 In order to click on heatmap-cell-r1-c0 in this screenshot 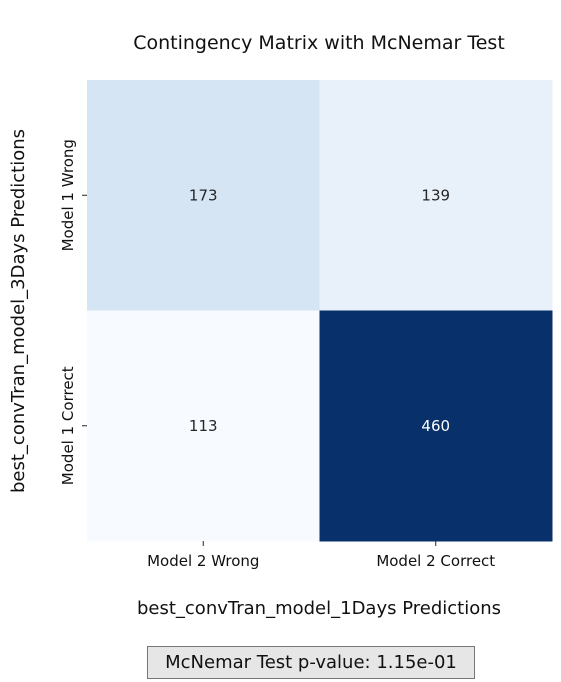, I will do `click(203, 426)`.